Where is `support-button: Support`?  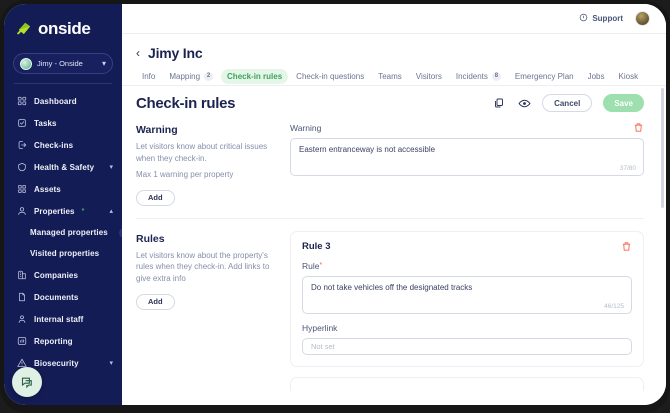 support-button: Support is located at coordinates (601, 18).